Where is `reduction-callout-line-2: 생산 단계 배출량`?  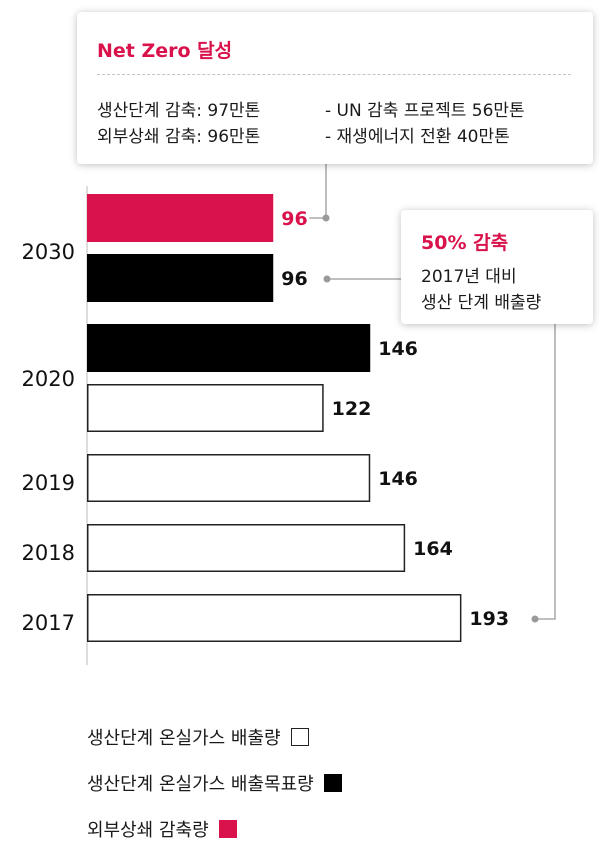 reduction-callout-line-2: 생산 단계 배출량 is located at coordinates (481, 303).